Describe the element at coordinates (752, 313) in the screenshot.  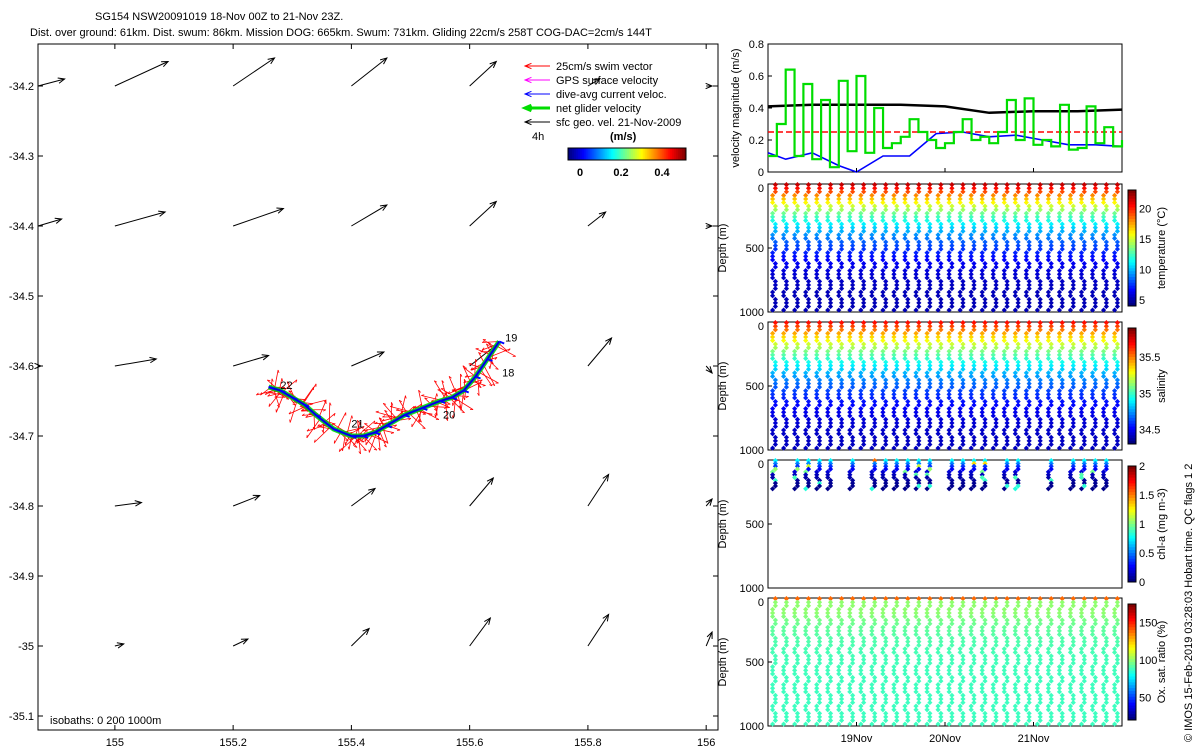
I see `section-y-tick-label: 1000` at that location.